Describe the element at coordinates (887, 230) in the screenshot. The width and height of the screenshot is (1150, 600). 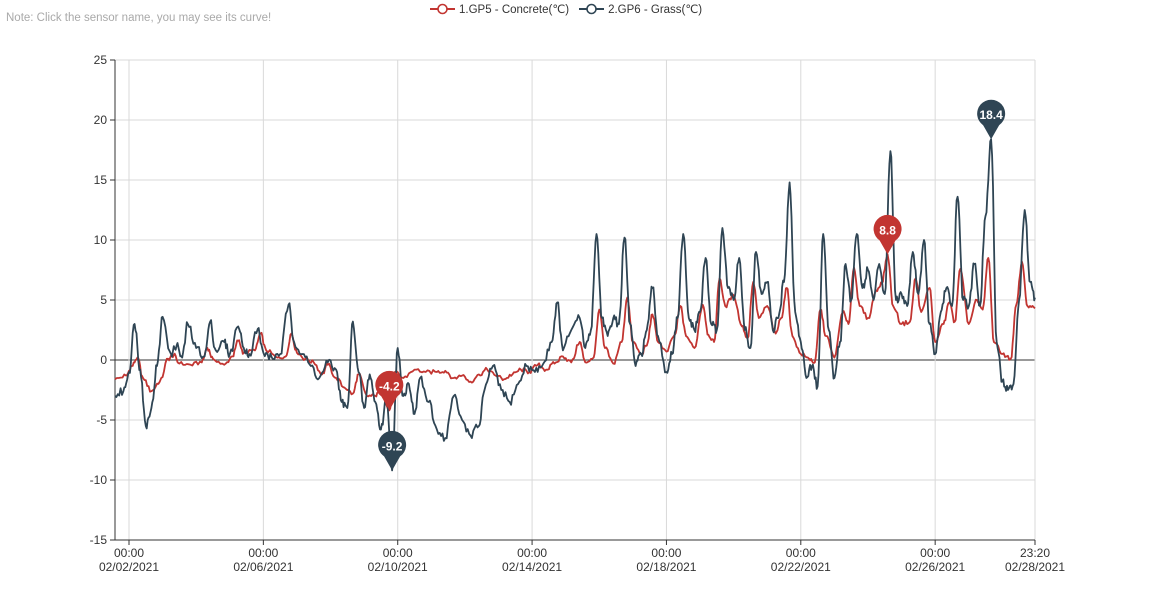
I see `marker-label: 8.8` at that location.